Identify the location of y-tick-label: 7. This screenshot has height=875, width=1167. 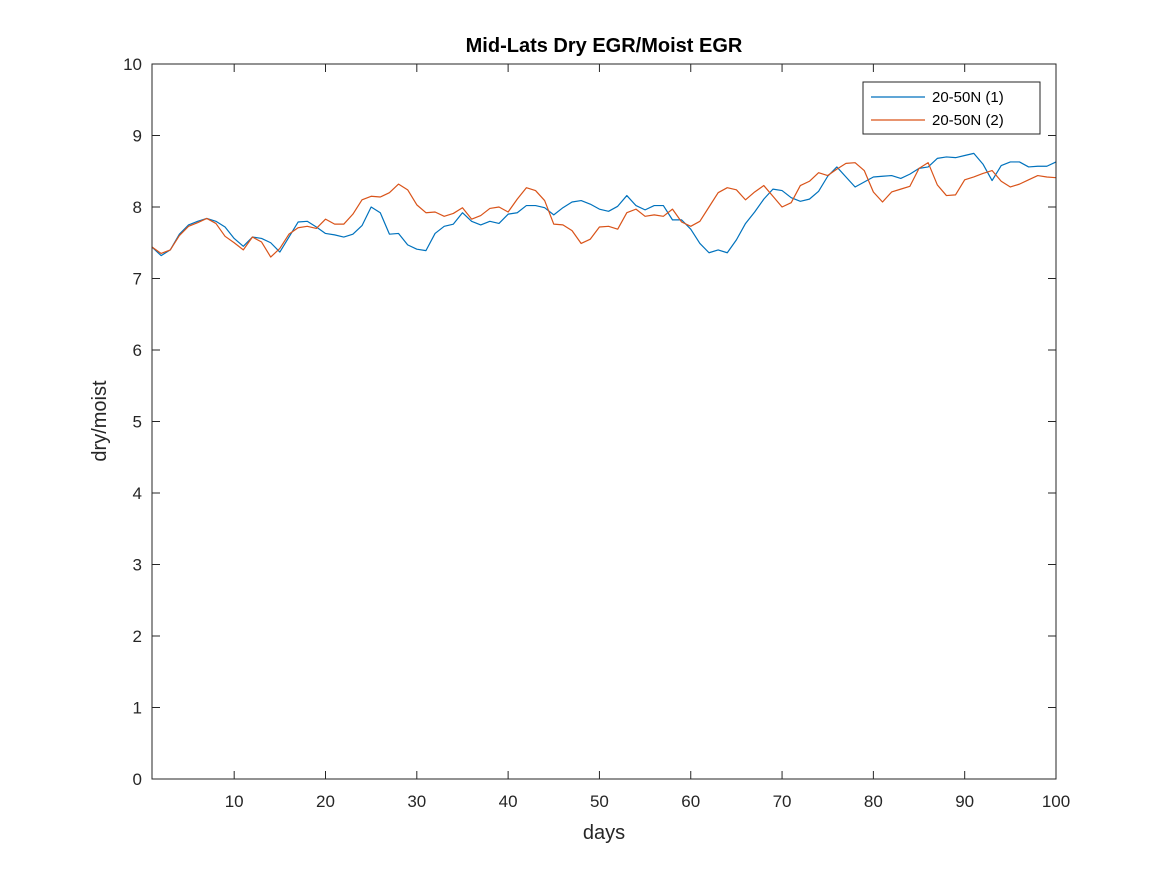
(137, 279).